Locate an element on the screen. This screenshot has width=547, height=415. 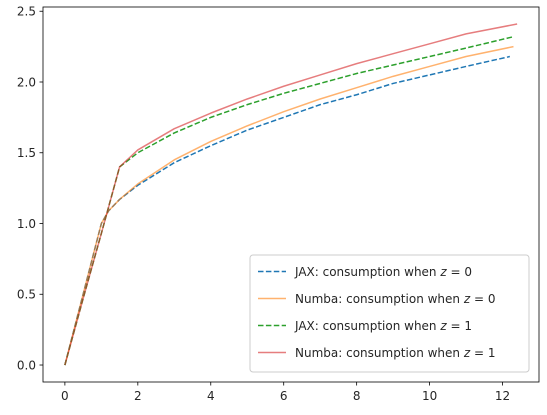
x-tick-label: 0 is located at coordinates (65, 396).